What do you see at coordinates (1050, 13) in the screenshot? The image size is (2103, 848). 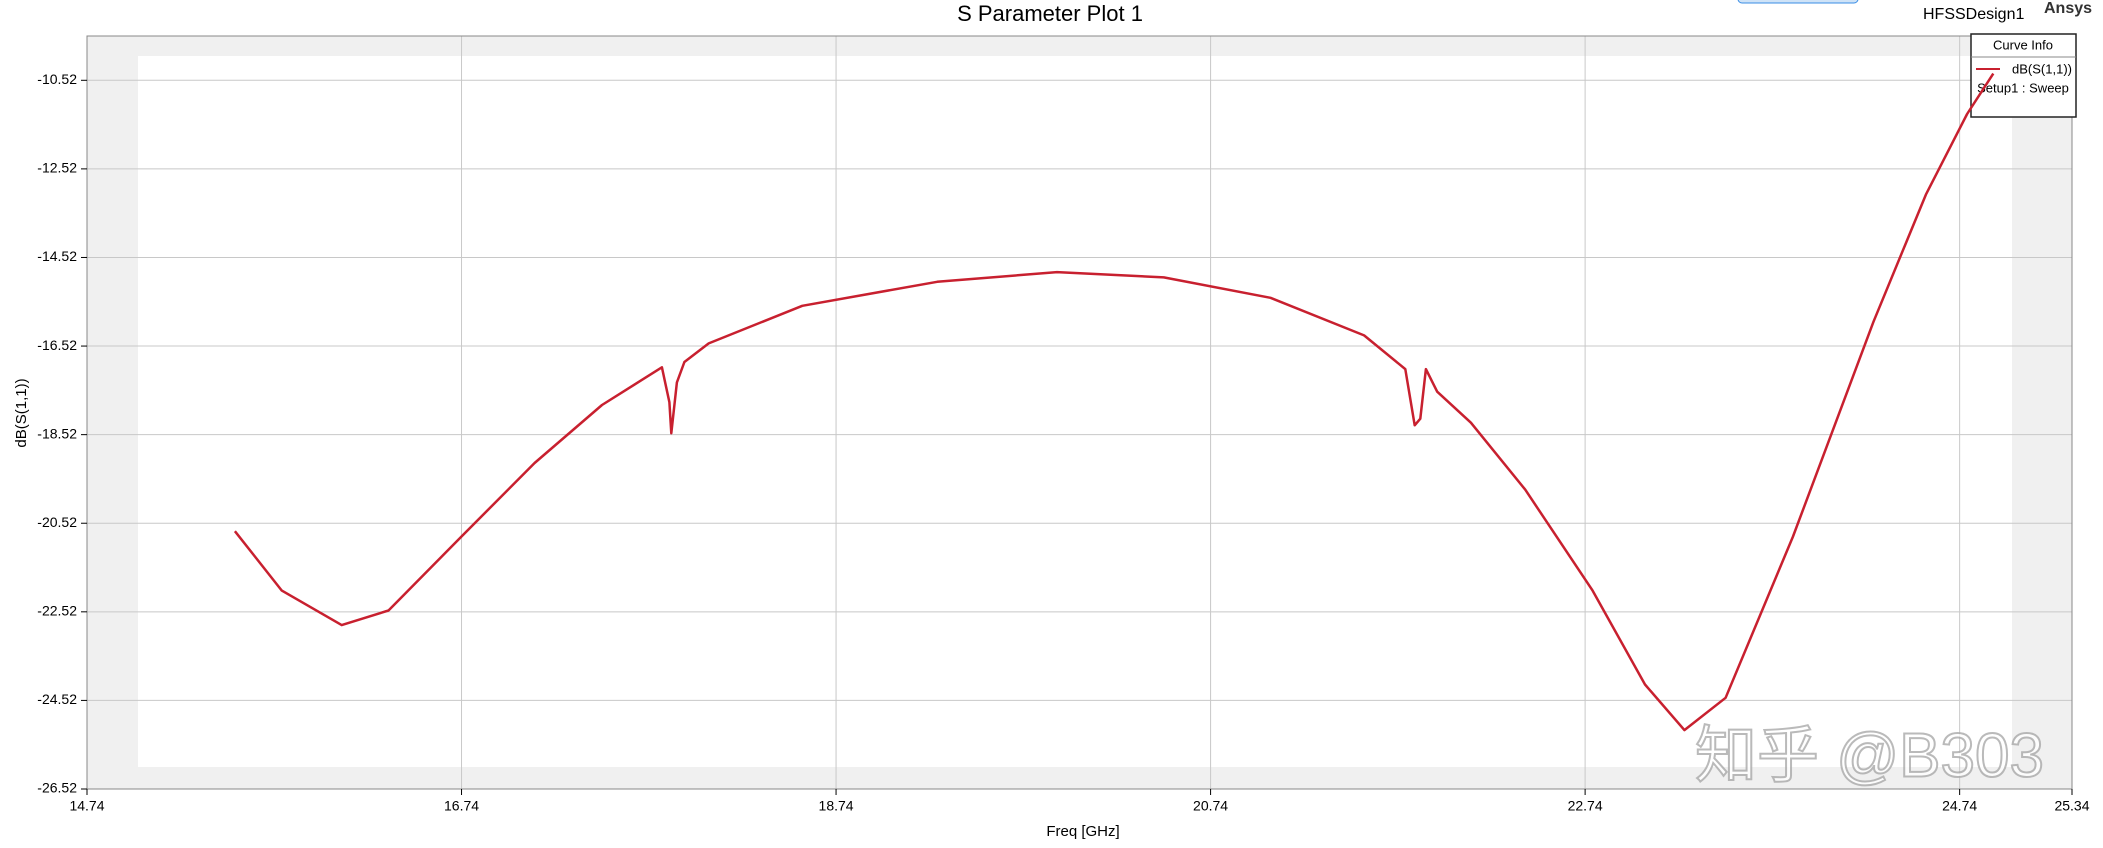 I see `chart-title: S Parameter Plot 1` at bounding box center [1050, 13].